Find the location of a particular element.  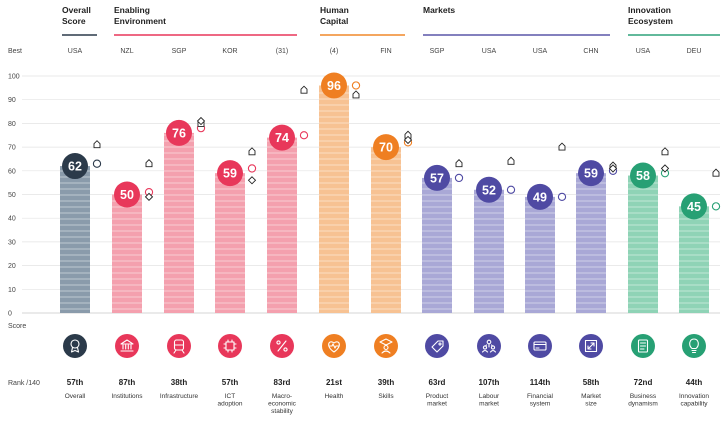

best-country-label: SGP is located at coordinates (437, 51).